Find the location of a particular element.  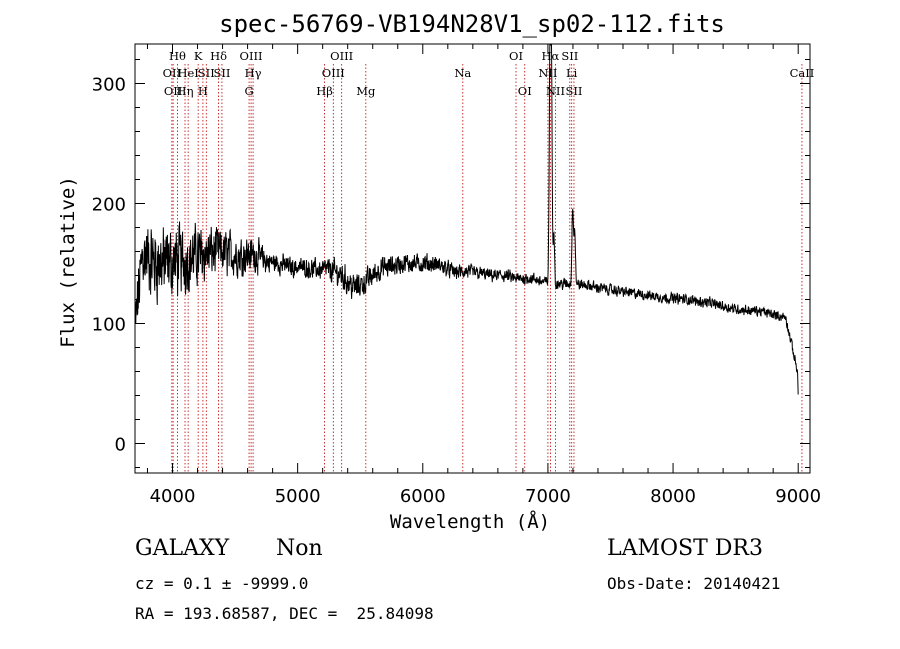

x-tick-label: 5000 is located at coordinates (298, 496).